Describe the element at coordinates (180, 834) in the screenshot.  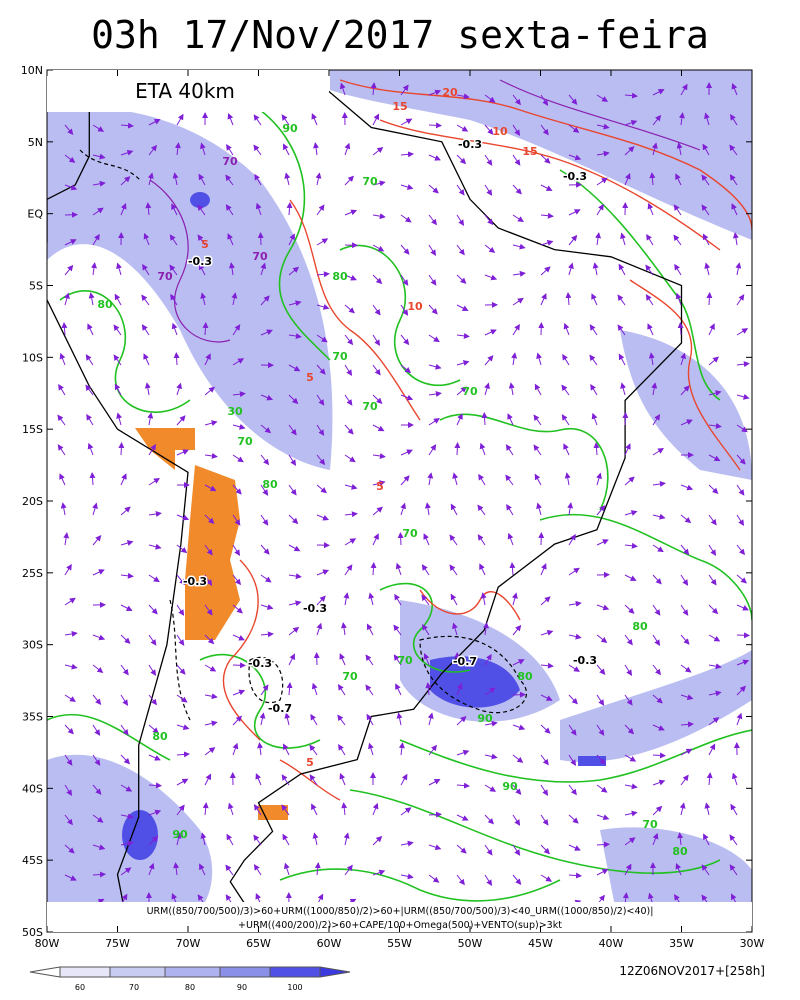
I see `contour-label: 90` at that location.